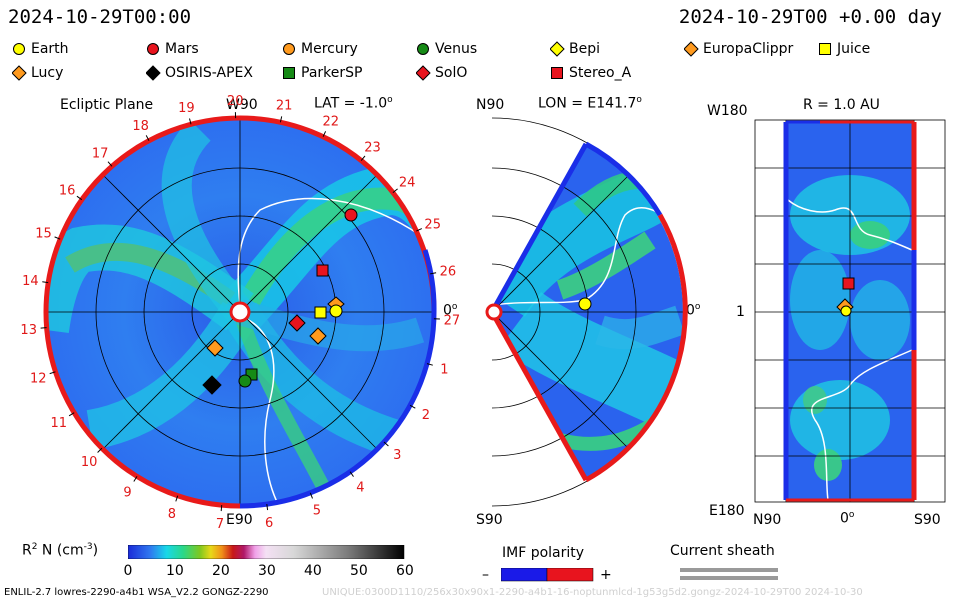 The width and height of the screenshot is (960, 600). Describe the element at coordinates (848, 283) in the screenshot. I see `sphere-stereo-a-marker` at that location.